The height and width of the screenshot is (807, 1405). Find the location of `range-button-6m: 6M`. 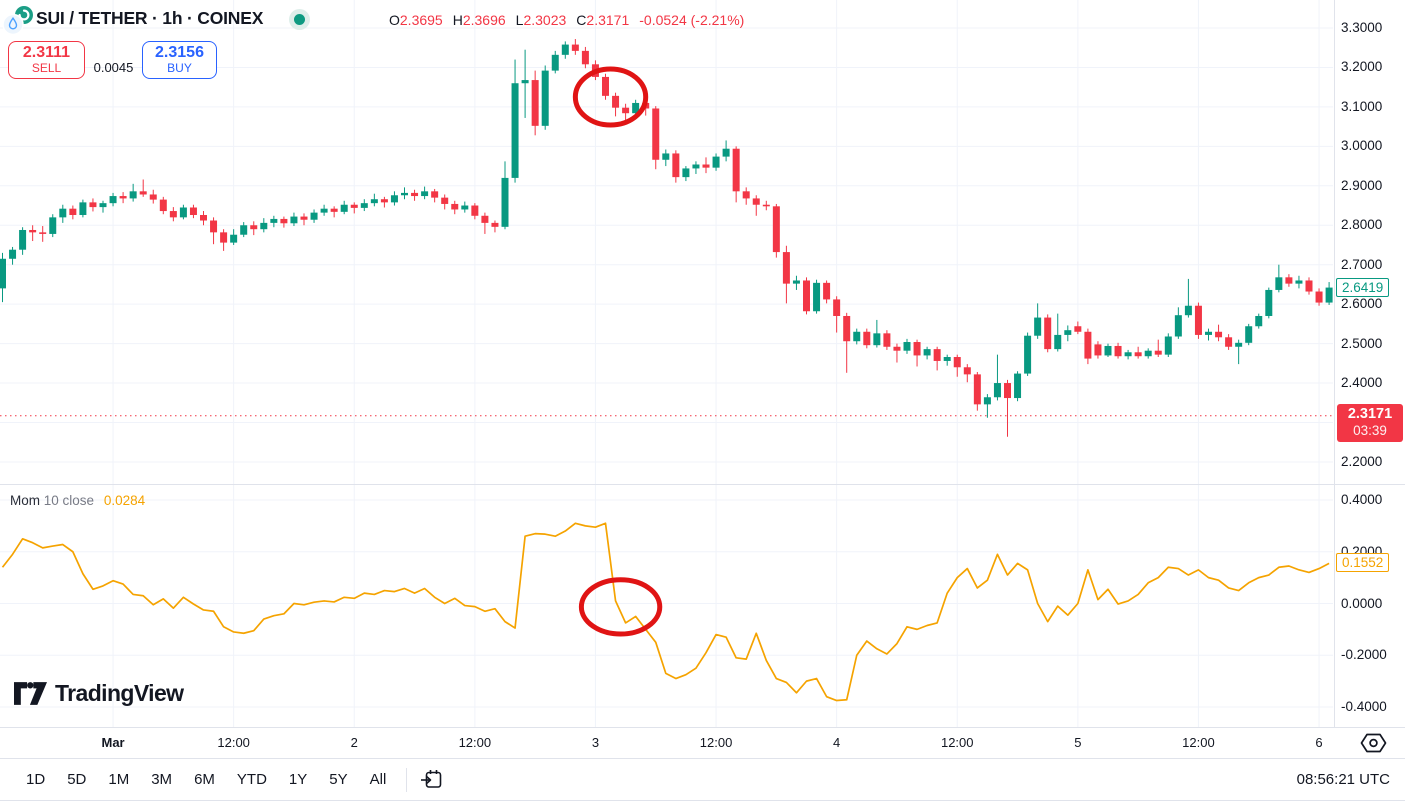

range-button-6m: 6M is located at coordinates (204, 779).